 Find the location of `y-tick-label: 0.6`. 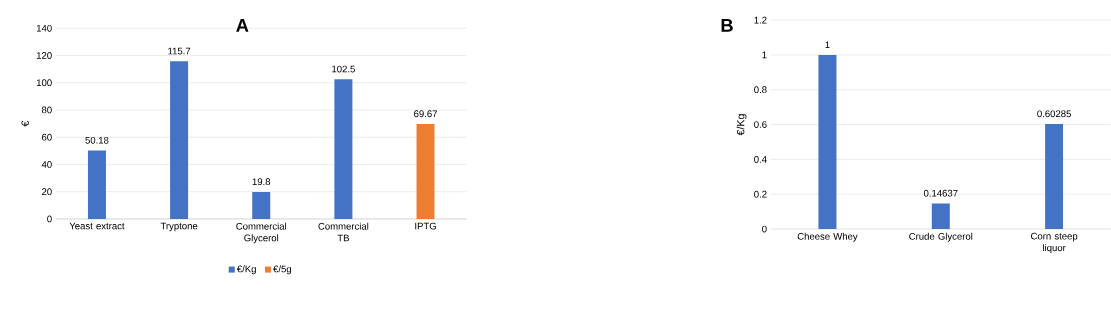

y-tick-label: 0.6 is located at coordinates (760, 125).